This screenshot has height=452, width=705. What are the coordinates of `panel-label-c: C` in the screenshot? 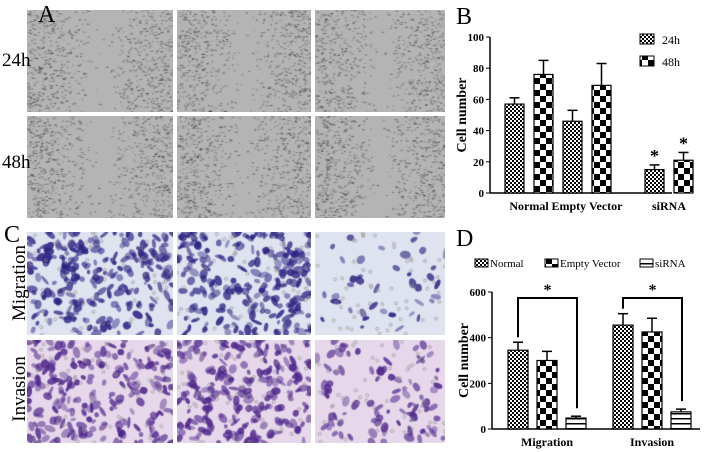 It's located at (12, 235).